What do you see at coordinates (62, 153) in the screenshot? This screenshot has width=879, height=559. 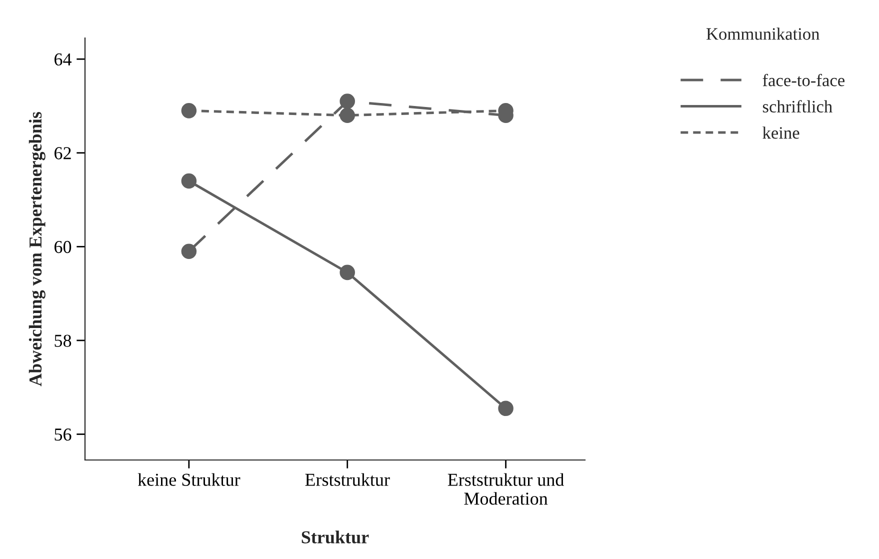 I see `y-tick-label: 62` at bounding box center [62, 153].